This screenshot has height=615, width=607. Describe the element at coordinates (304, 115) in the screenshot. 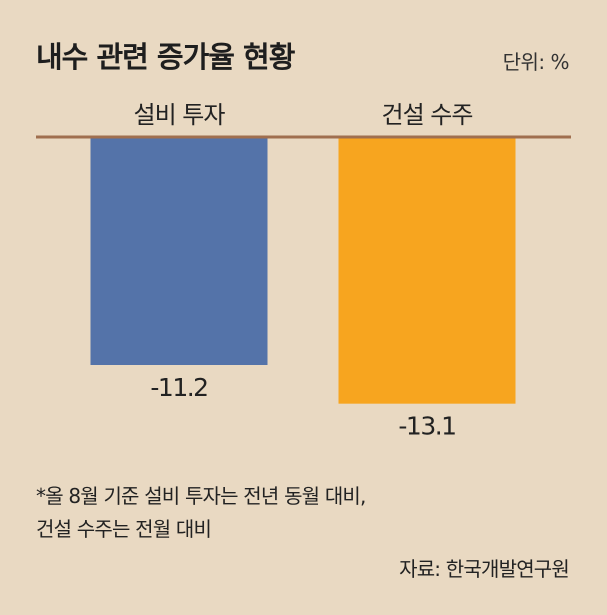

I see `category-labels-group: 설비 투자 건설 수주` at that location.